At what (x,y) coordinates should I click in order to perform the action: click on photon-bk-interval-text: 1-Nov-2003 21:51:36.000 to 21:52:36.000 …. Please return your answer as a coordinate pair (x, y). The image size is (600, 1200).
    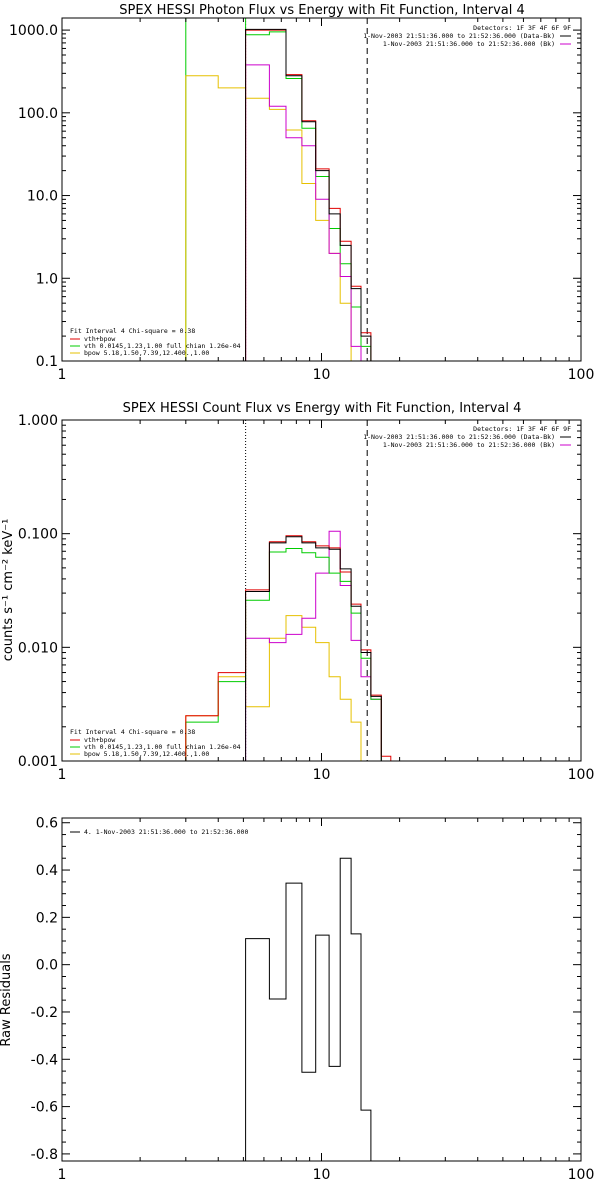
    Looking at the image, I should click on (469, 44).